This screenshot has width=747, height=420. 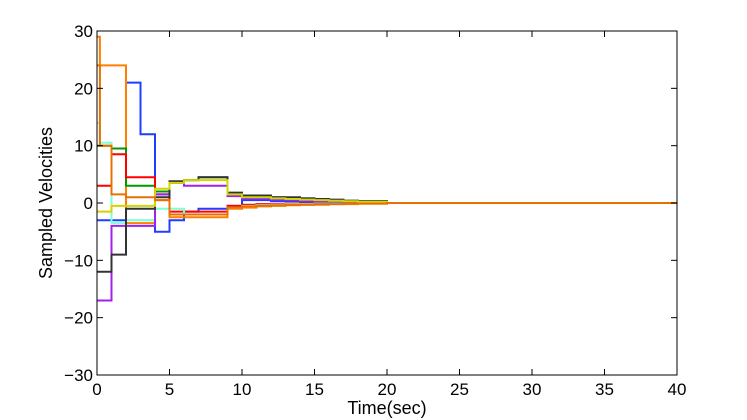 I want to click on y-tick-label: 10, so click(x=83, y=146).